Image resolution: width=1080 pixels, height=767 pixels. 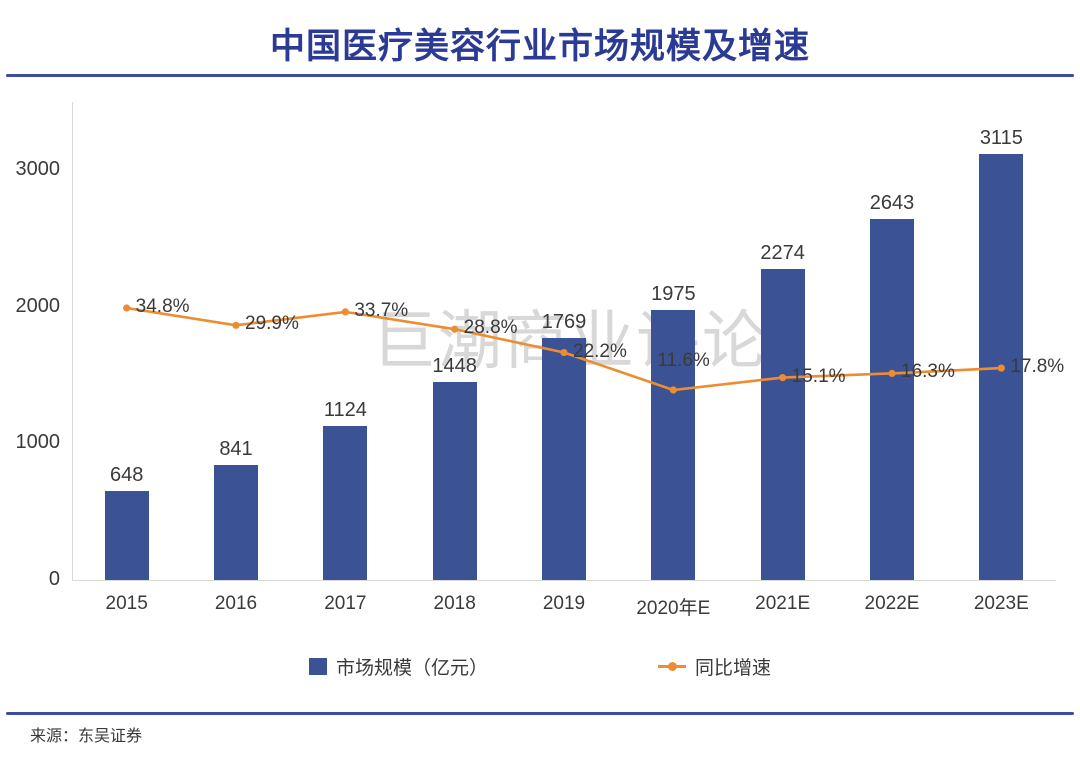 I want to click on x-tick-label: 2020年E, so click(x=673, y=608).